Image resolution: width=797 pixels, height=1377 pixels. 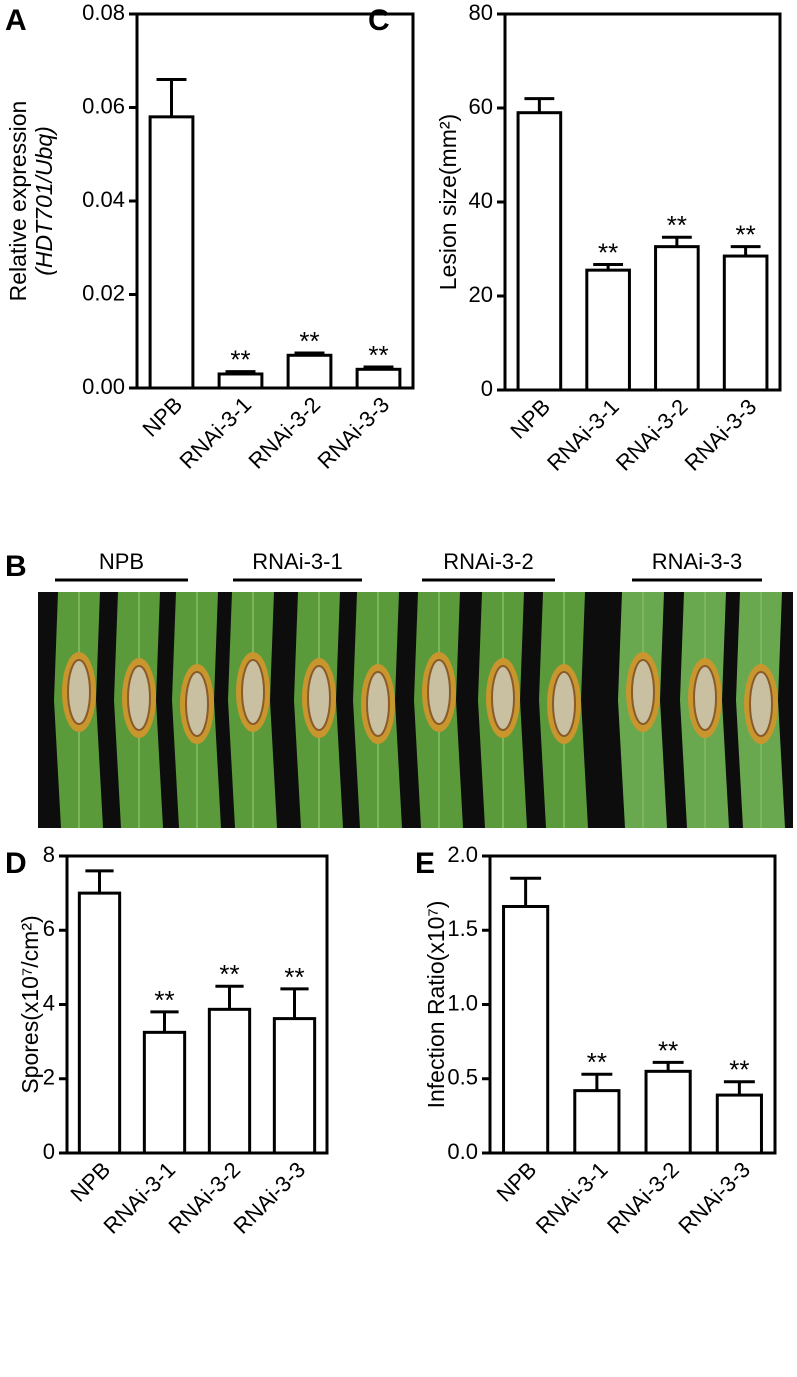 I want to click on y-tick-label: 40, so click(x=481, y=200).